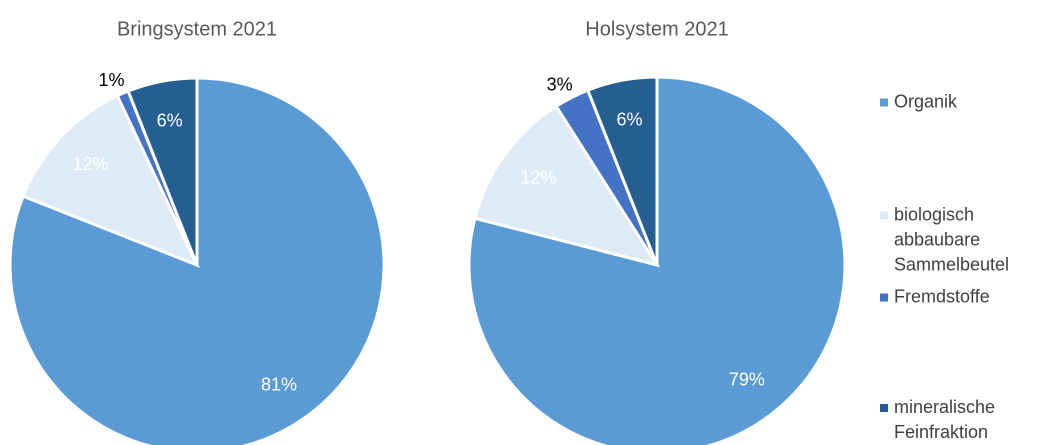  Describe the element at coordinates (197, 29) in the screenshot. I see `chart-title: Bringsystem 2021` at that location.